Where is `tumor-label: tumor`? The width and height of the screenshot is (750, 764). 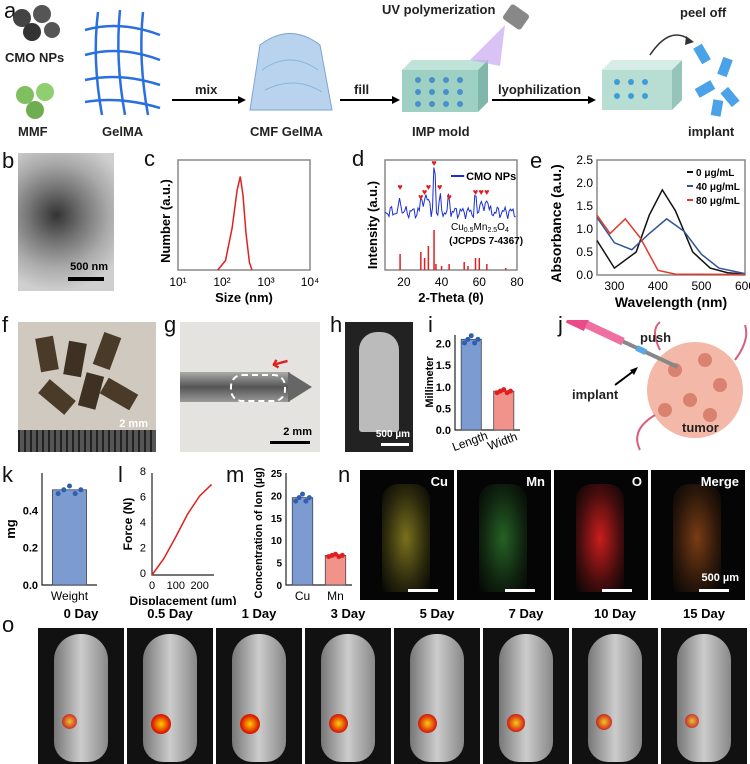 tumor-label: tumor is located at coordinates (700, 427).